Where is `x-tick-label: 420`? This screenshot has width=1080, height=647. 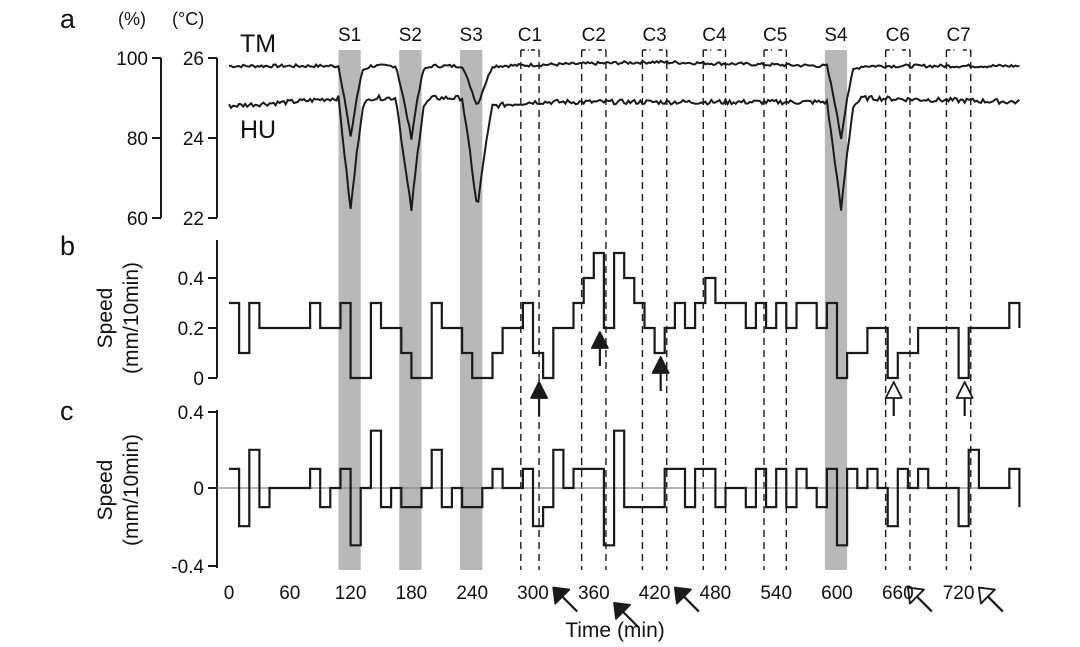
x-tick-label: 420 is located at coordinates (655, 593).